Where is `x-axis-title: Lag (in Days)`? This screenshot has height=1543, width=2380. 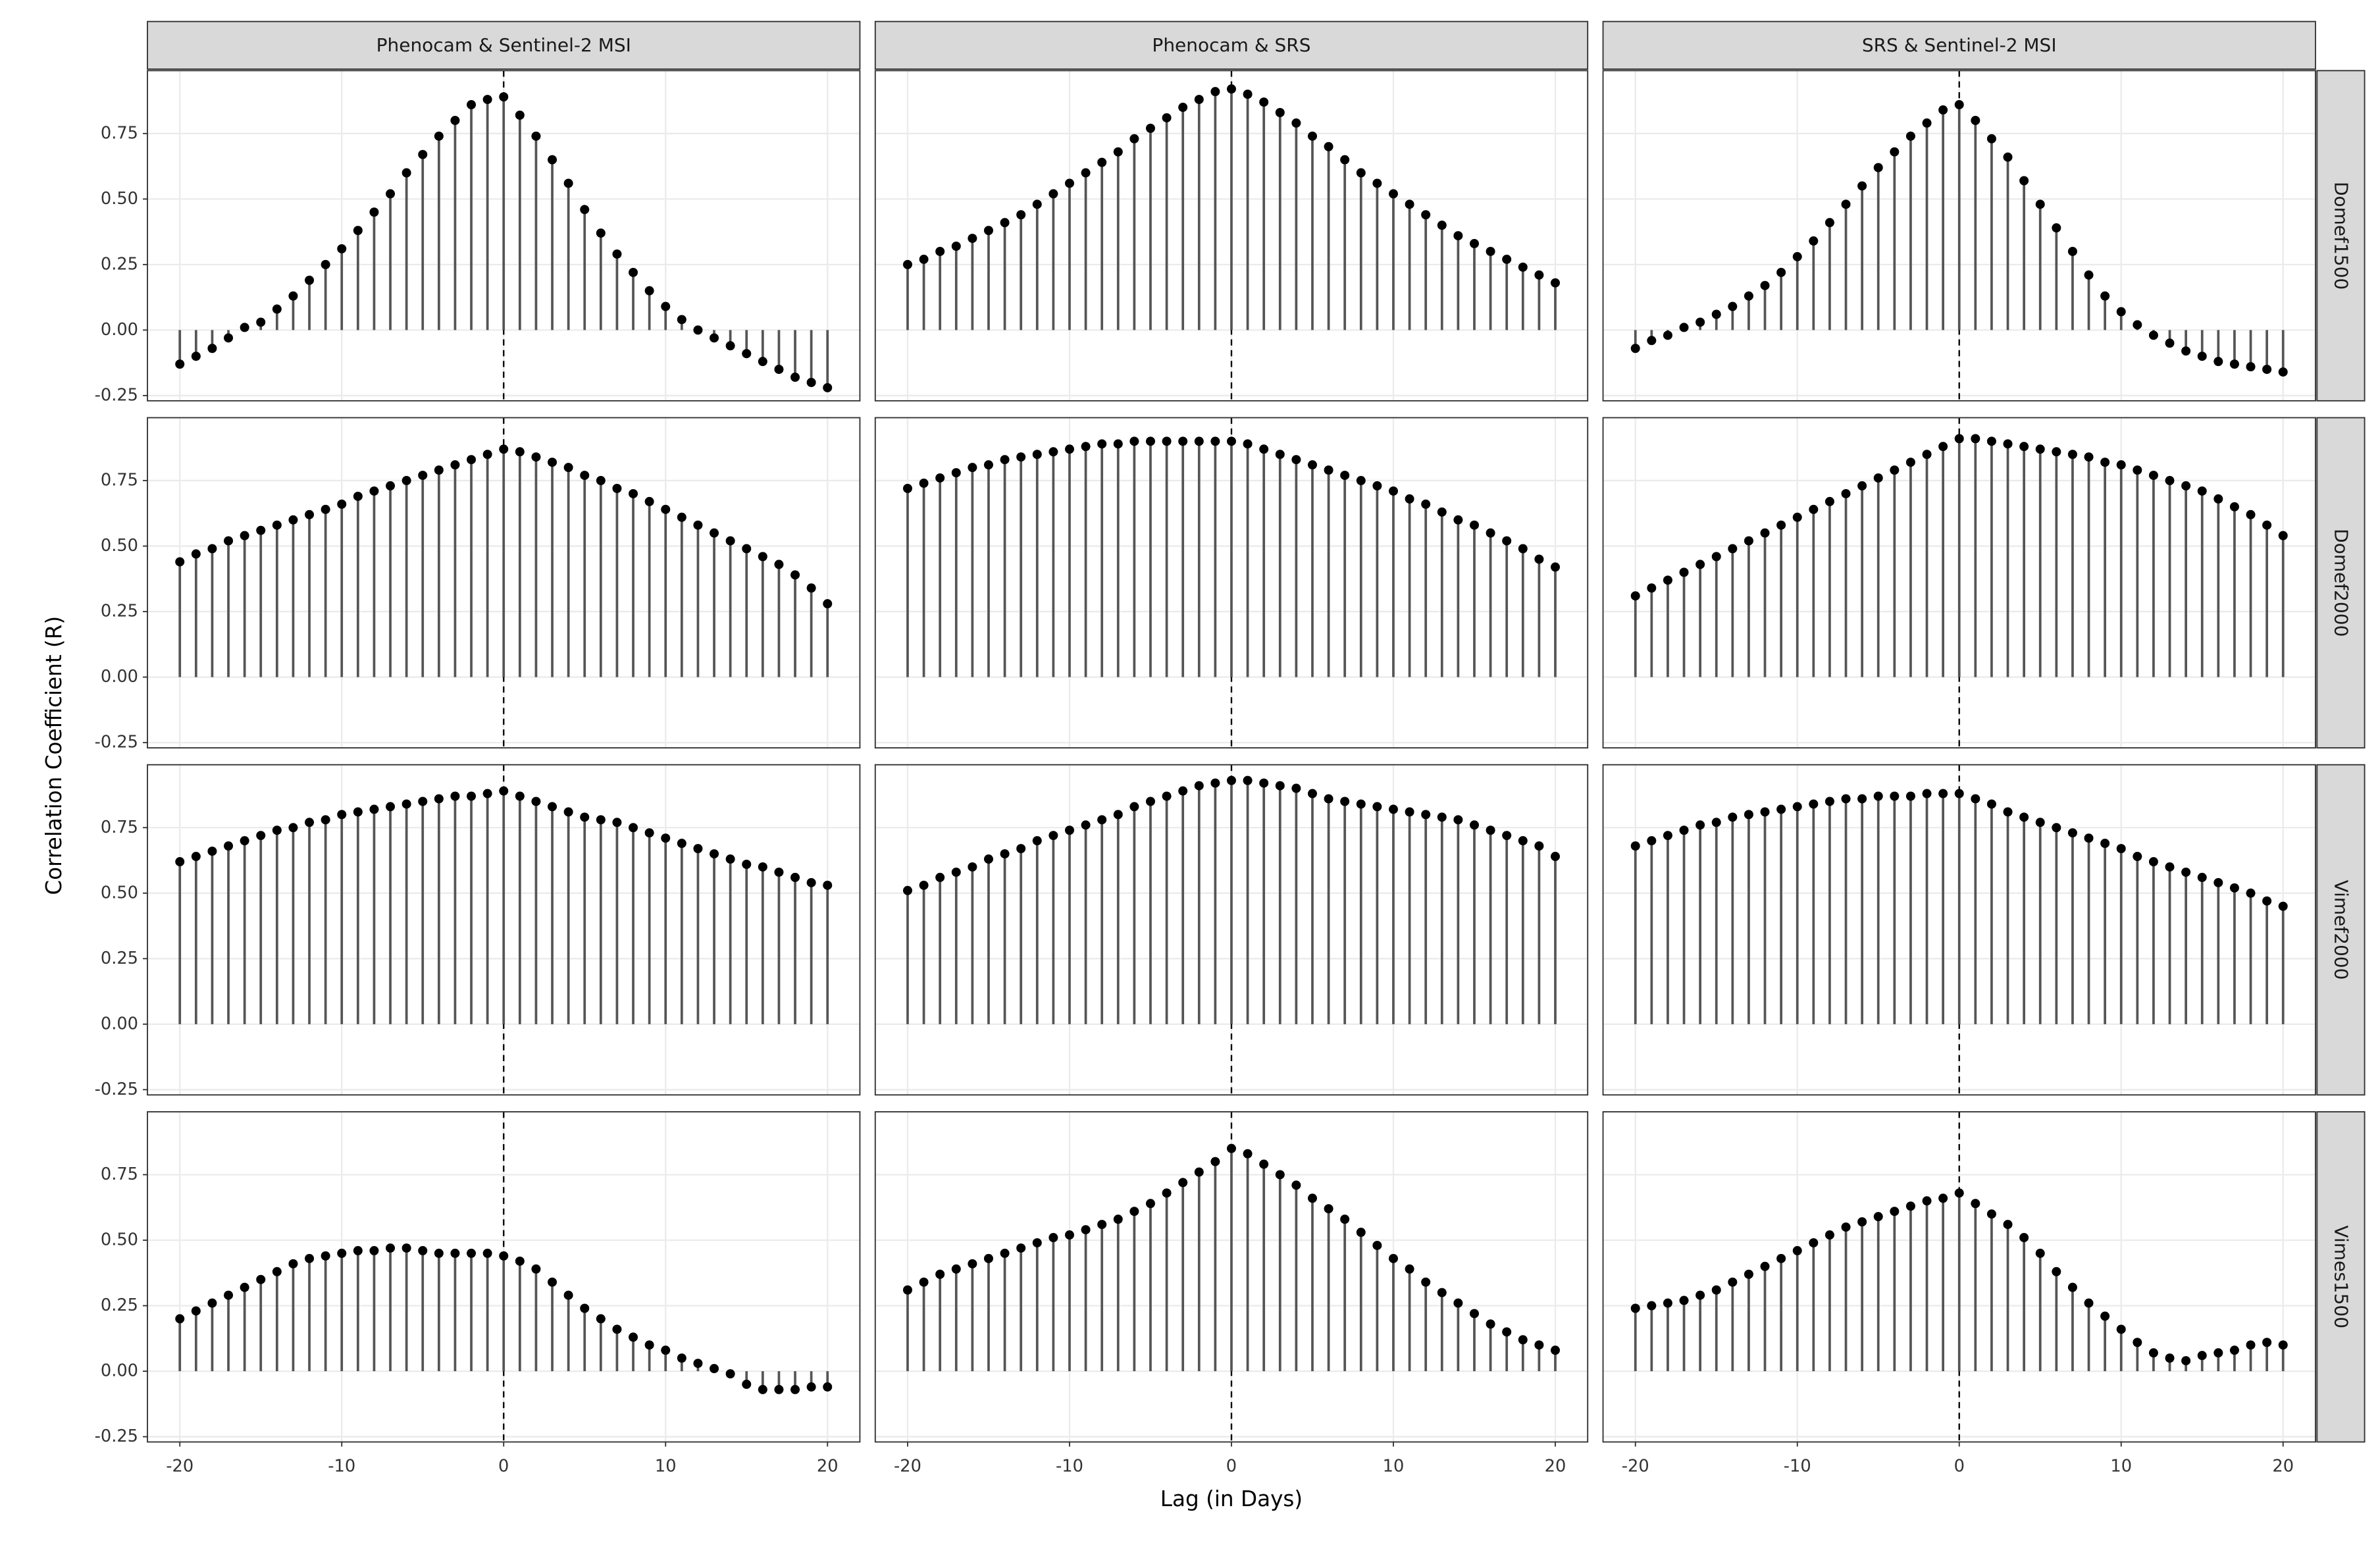
x-axis-title: Lag (in Days) is located at coordinates (1231, 1498).